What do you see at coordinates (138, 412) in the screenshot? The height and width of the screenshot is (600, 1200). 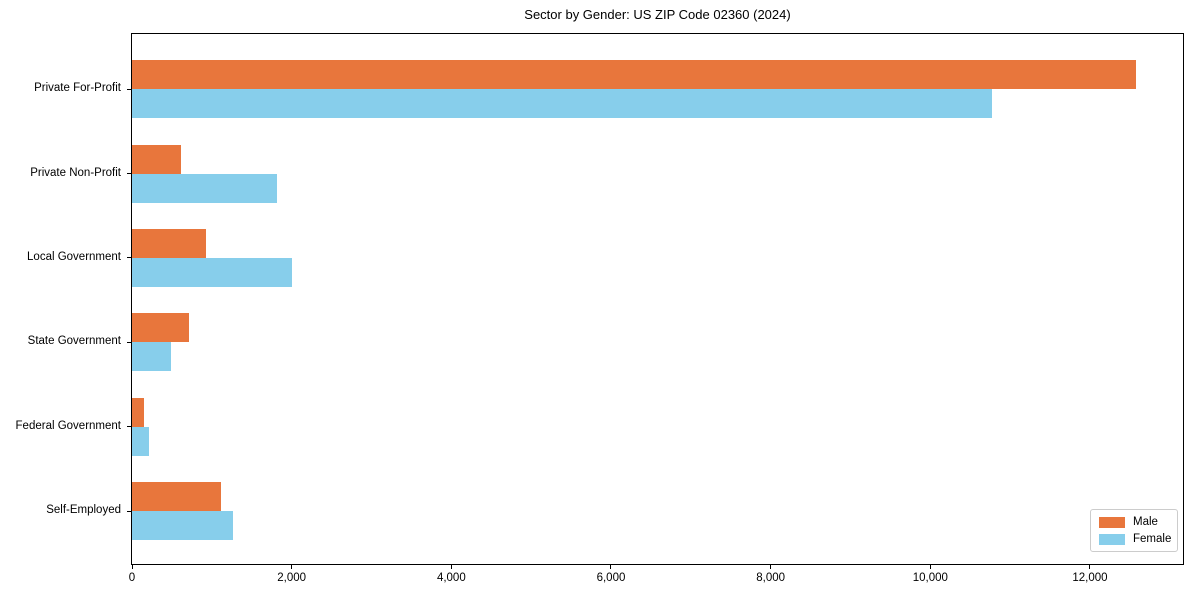 I see `bar-male-federal-government` at bounding box center [138, 412].